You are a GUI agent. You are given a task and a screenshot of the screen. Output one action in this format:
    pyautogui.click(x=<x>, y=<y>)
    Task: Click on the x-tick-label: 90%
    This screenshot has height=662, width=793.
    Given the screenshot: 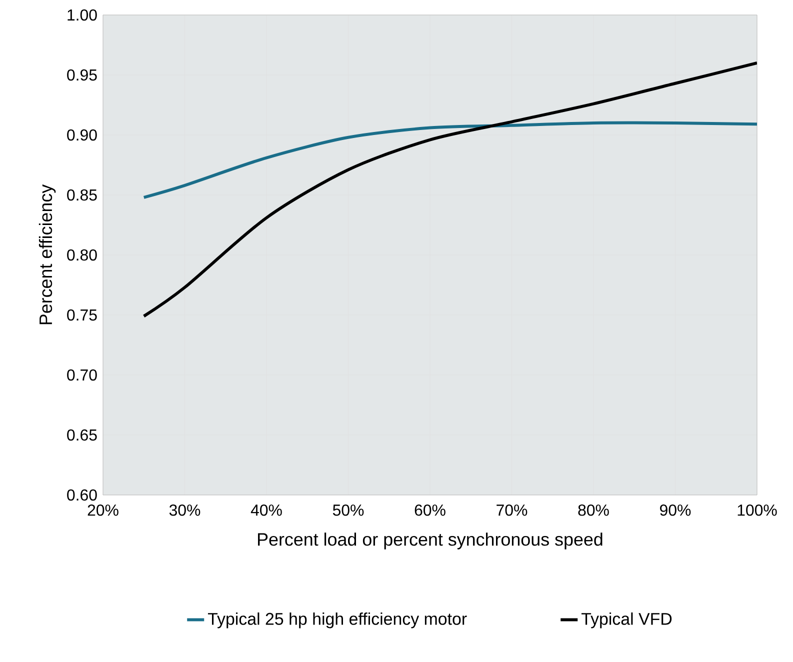 What is the action you would take?
    pyautogui.click(x=675, y=510)
    